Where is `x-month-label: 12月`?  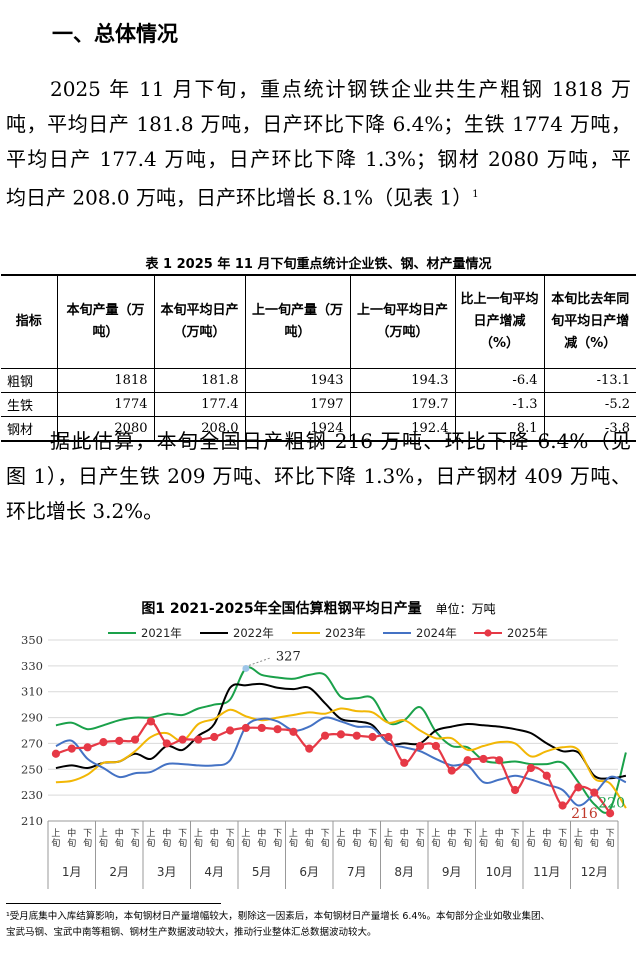
x-month-label: 12月 is located at coordinates (594, 872).